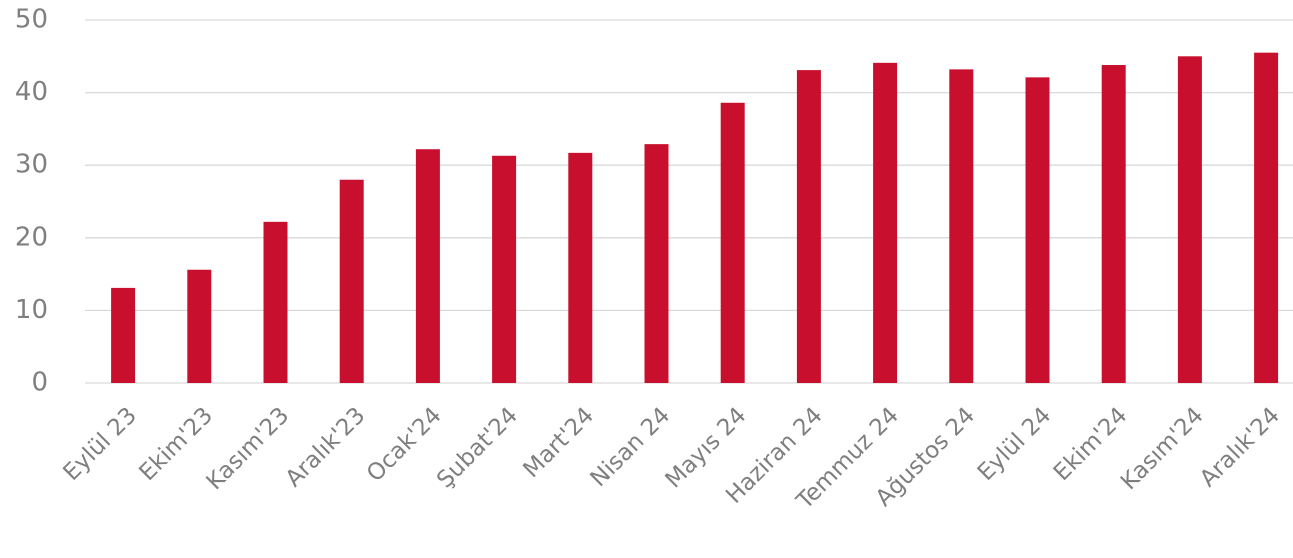 The image size is (1293, 558). I want to click on x-tick-label: Eylül 24, so click(1015, 444).